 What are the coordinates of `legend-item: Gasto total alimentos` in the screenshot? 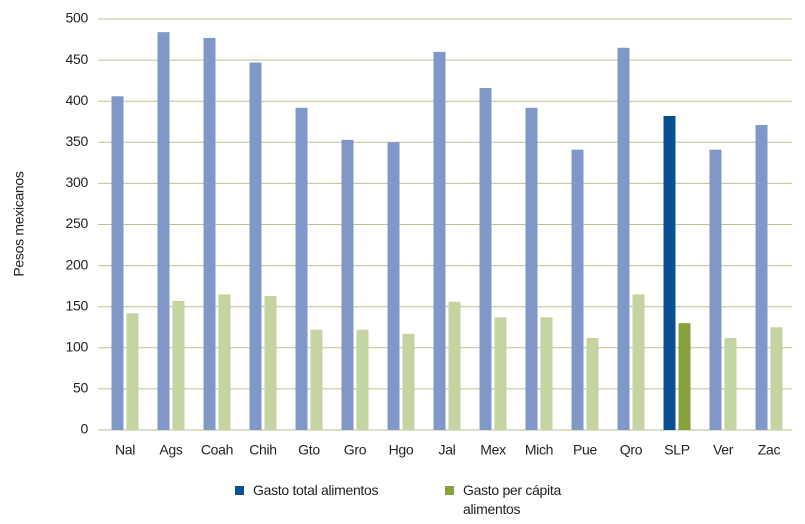 It's located at (344, 490).